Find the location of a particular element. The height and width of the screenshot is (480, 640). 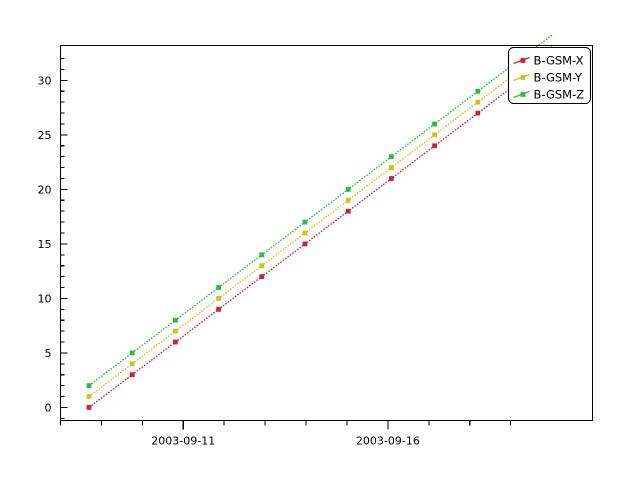

y-axis-tick-label: 10 is located at coordinates (45, 298).